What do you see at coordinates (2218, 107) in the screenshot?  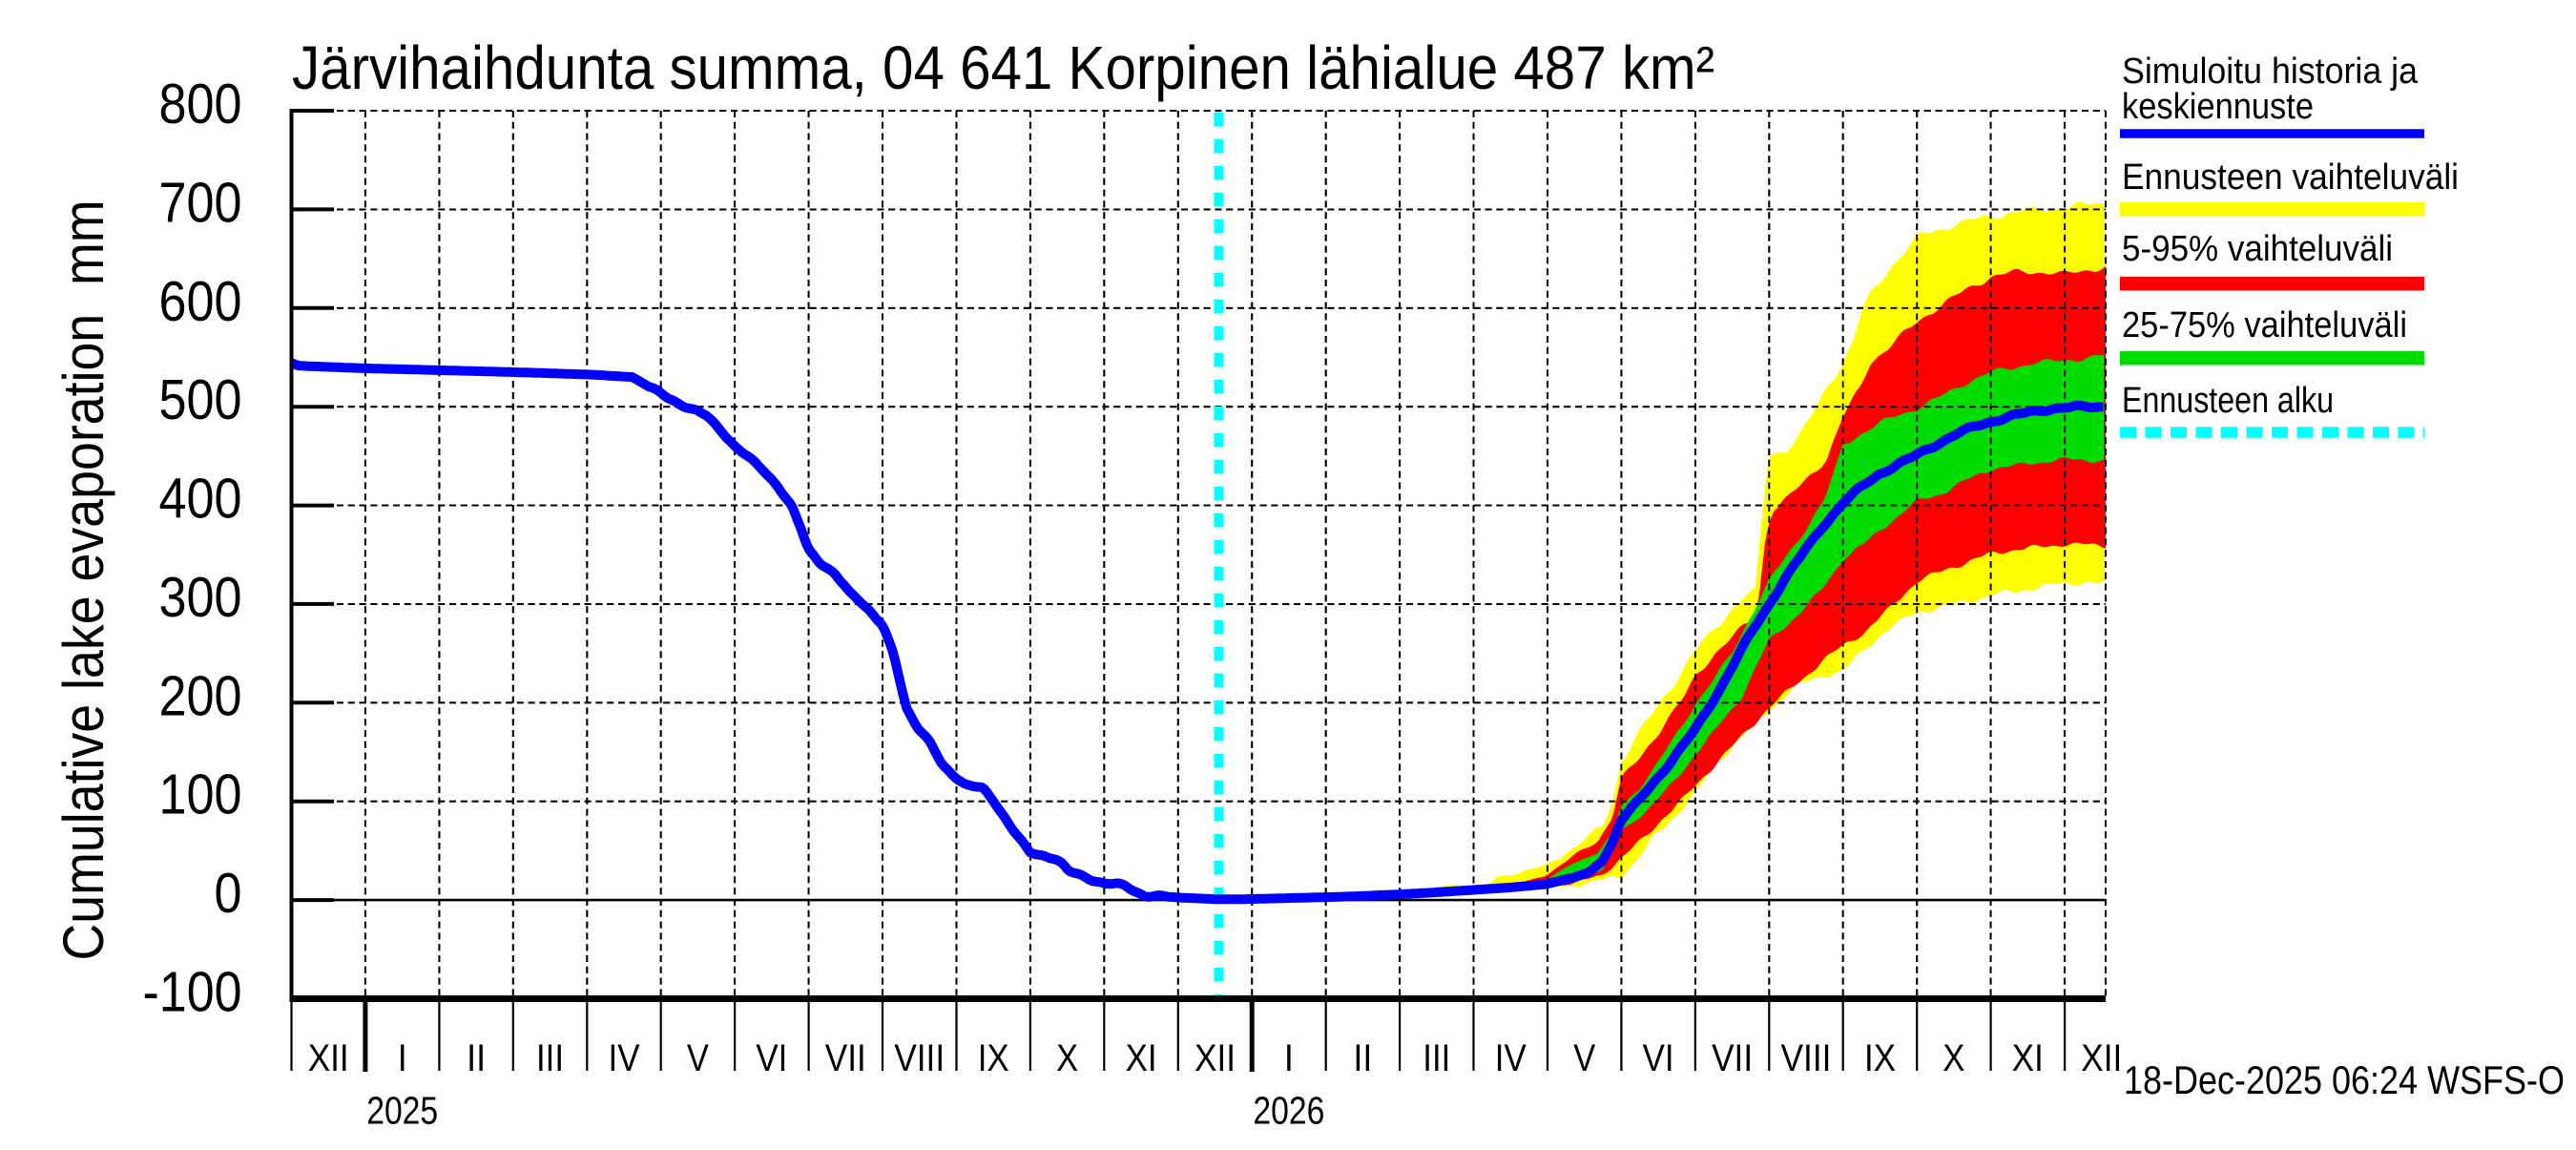 I see `svg-text: keskiennuste` at bounding box center [2218, 107].